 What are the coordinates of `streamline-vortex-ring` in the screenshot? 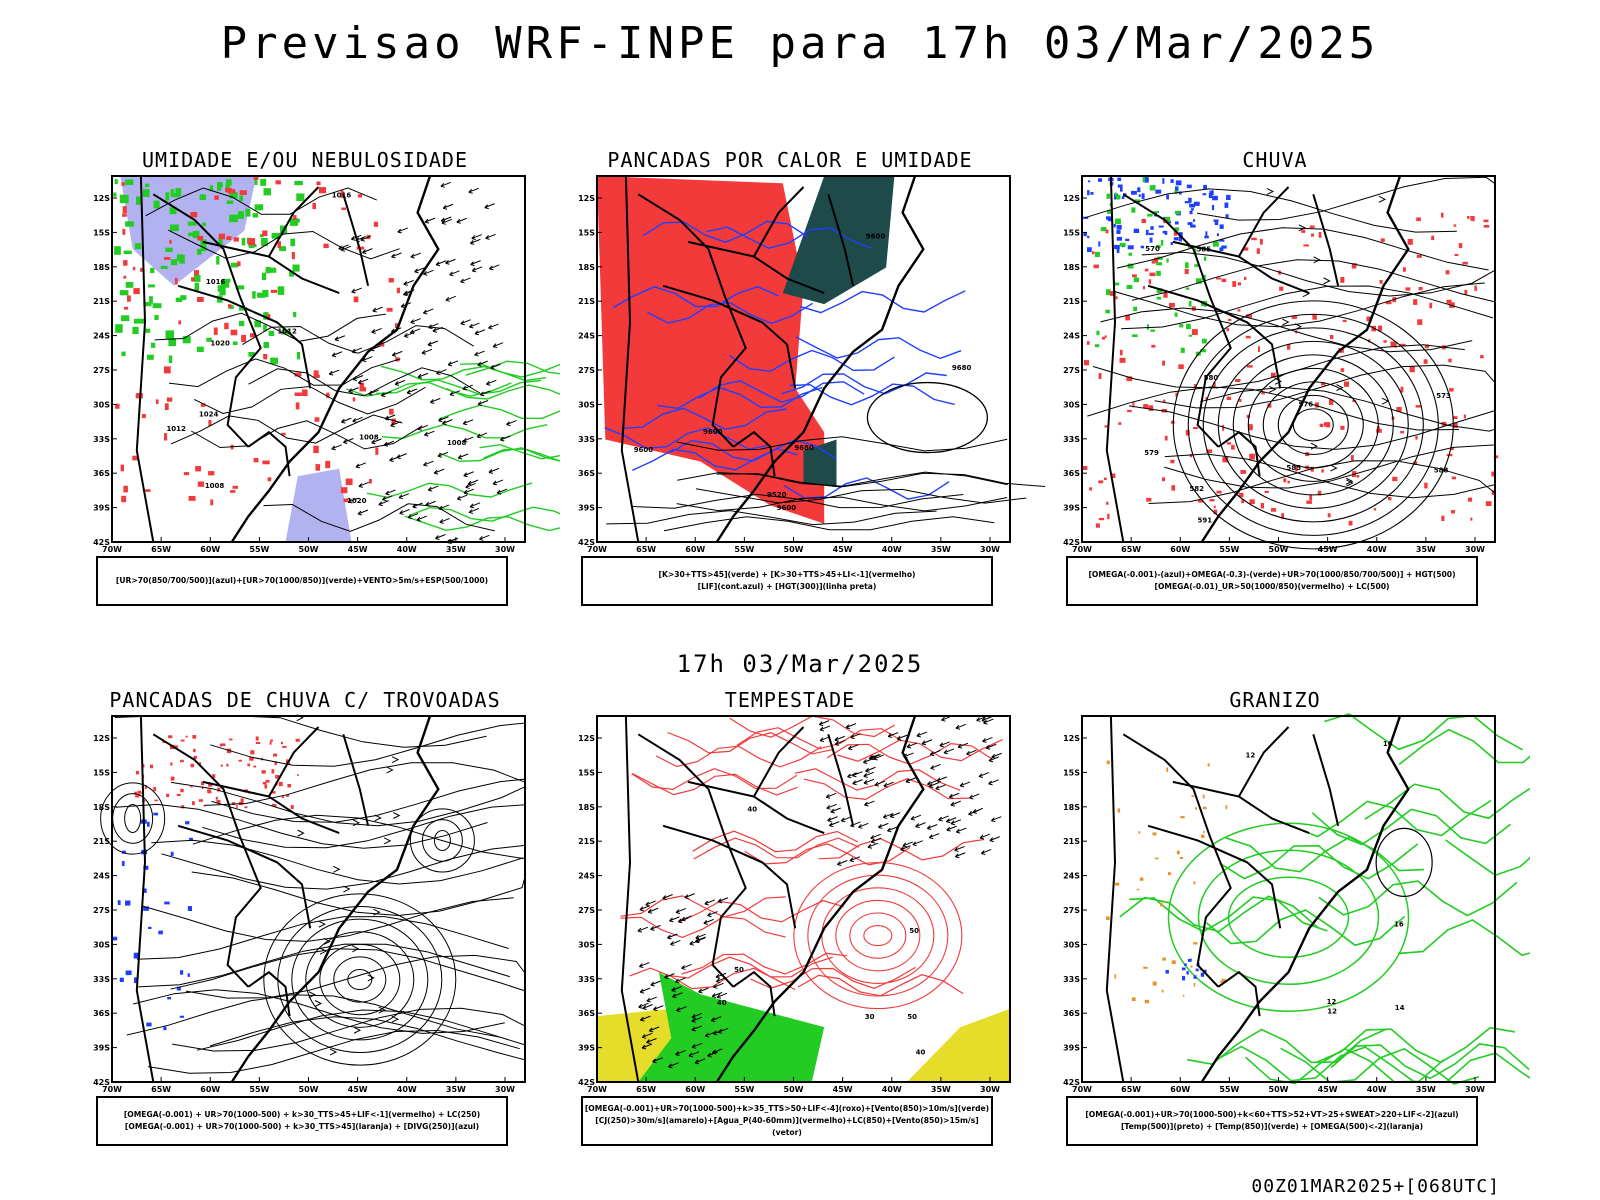 It's located at (360, 980).